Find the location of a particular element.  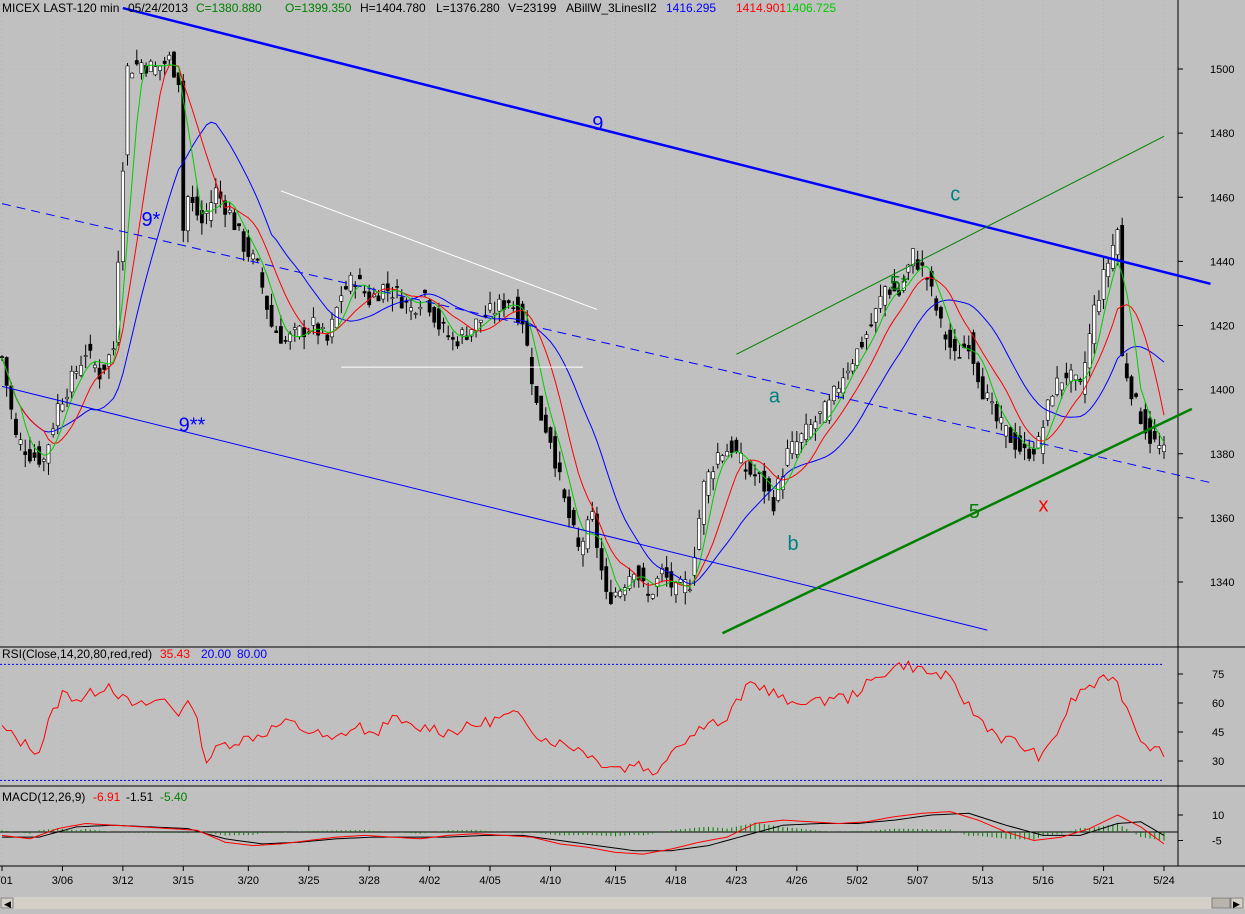

macd-tick-label: -5 is located at coordinates (1217, 842).